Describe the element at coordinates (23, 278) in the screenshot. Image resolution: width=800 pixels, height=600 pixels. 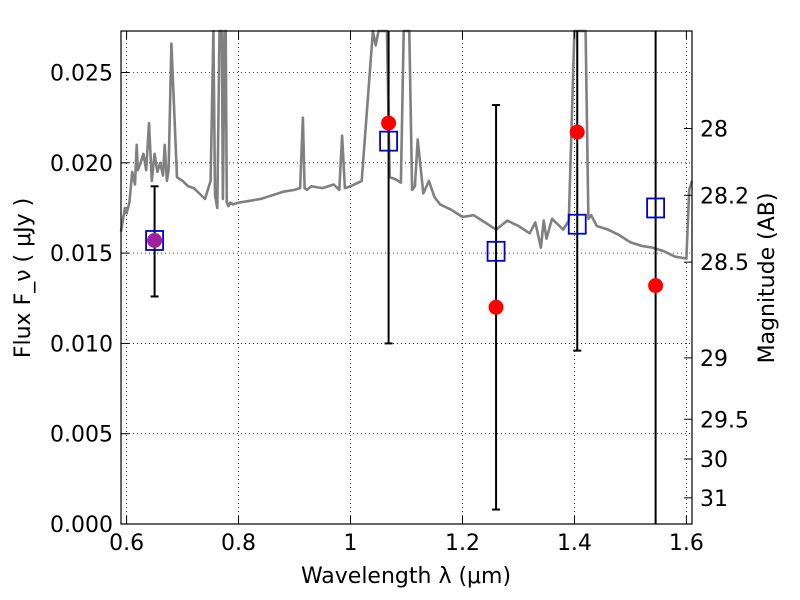
I see `y-axis-label: Flux F_ν ( μJy )` at that location.